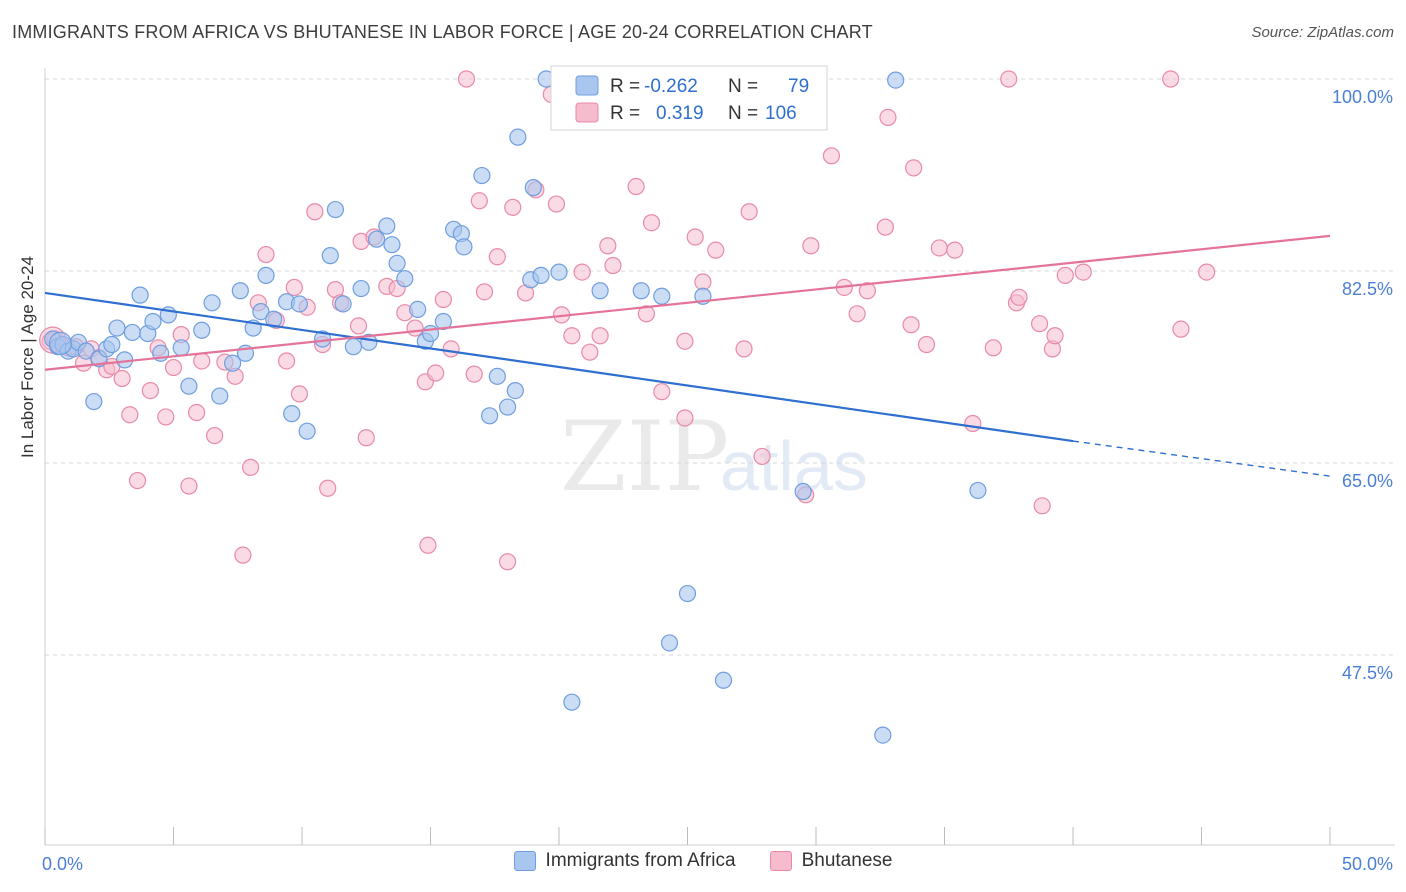  I want to click on legend-label-africa: Immigrants from Africa, so click(640, 860).